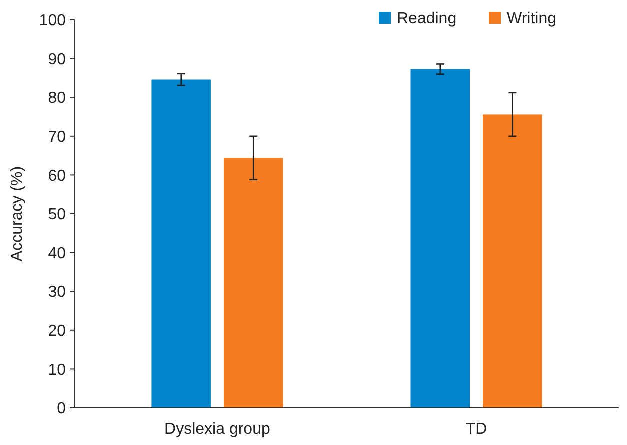 This screenshot has width=627, height=445. I want to click on y-tick-label: 10, so click(57, 370).